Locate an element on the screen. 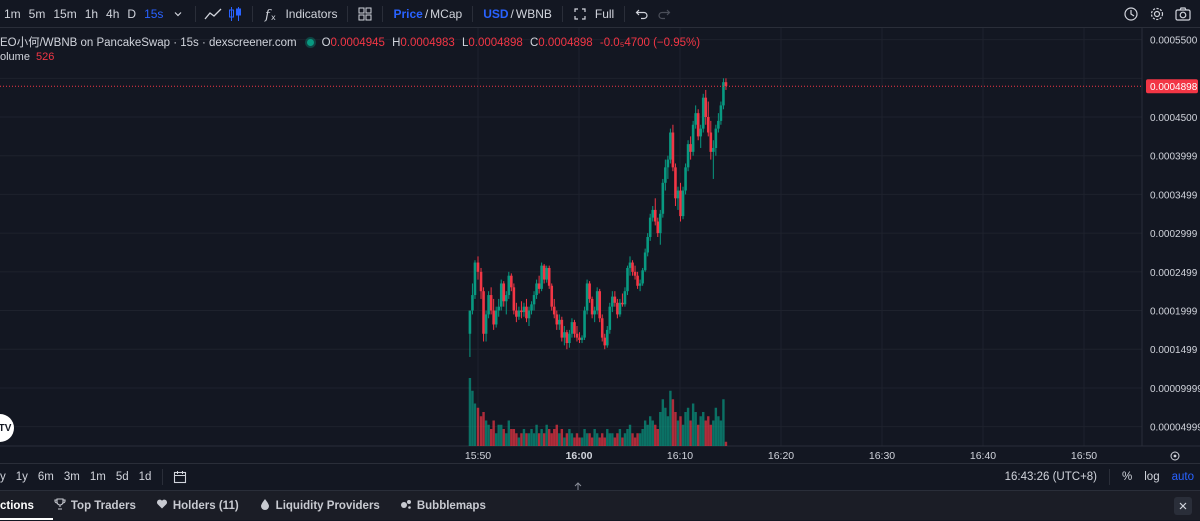 This screenshot has height=521, width=1200. line-chart-icon is located at coordinates (213, 14).